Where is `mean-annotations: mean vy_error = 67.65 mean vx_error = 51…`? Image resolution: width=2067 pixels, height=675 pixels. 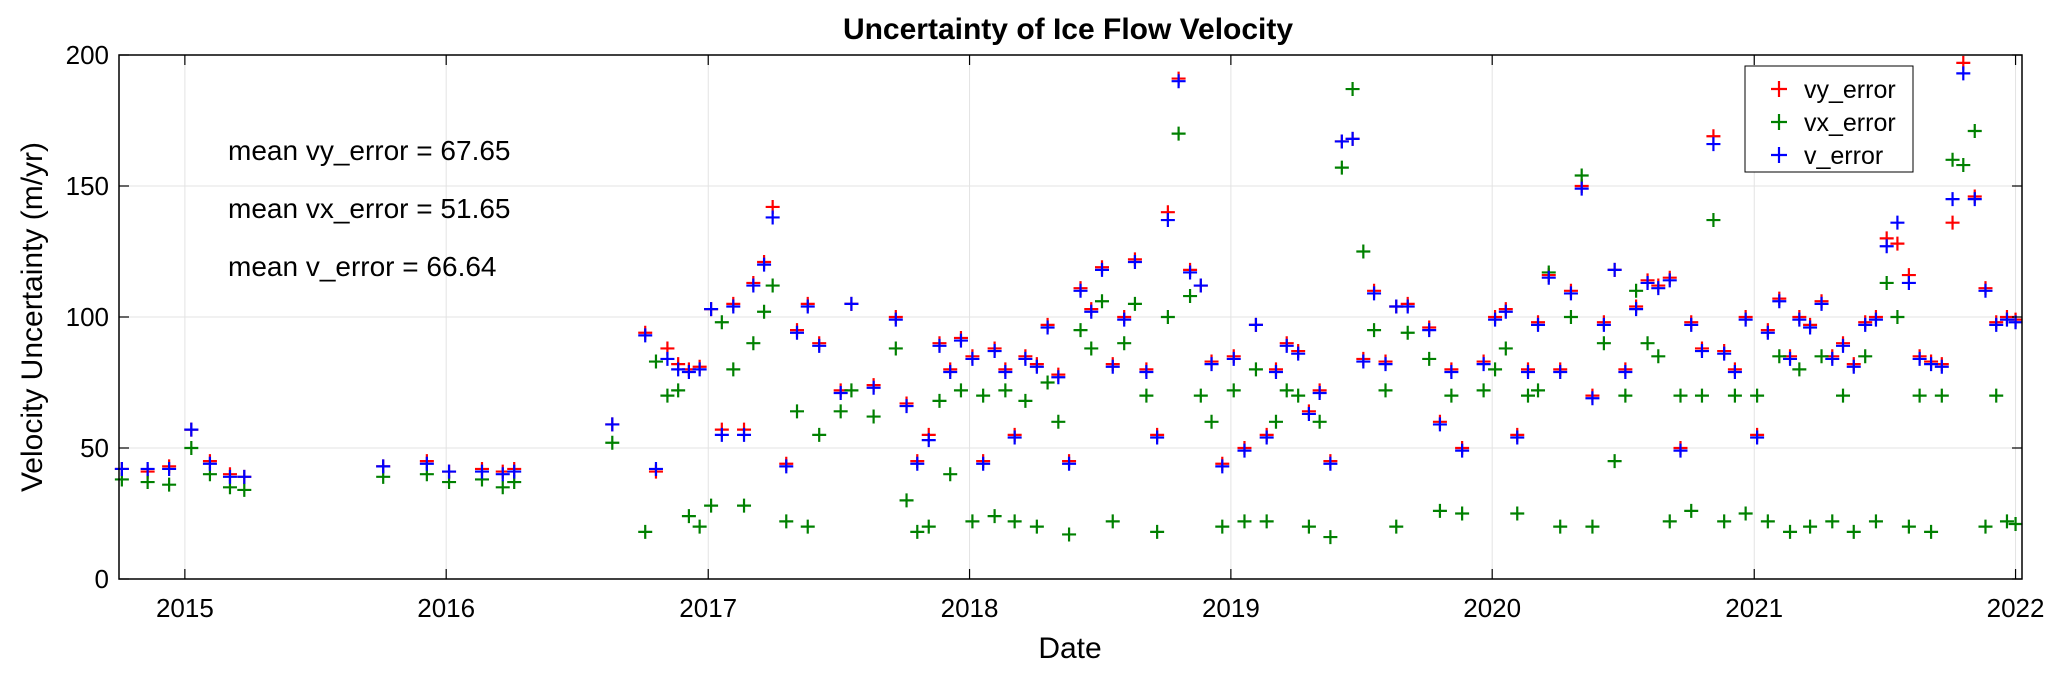 mean-annotations: mean vy_error = 67.65 mean vx_error = 51… is located at coordinates (369, 208).